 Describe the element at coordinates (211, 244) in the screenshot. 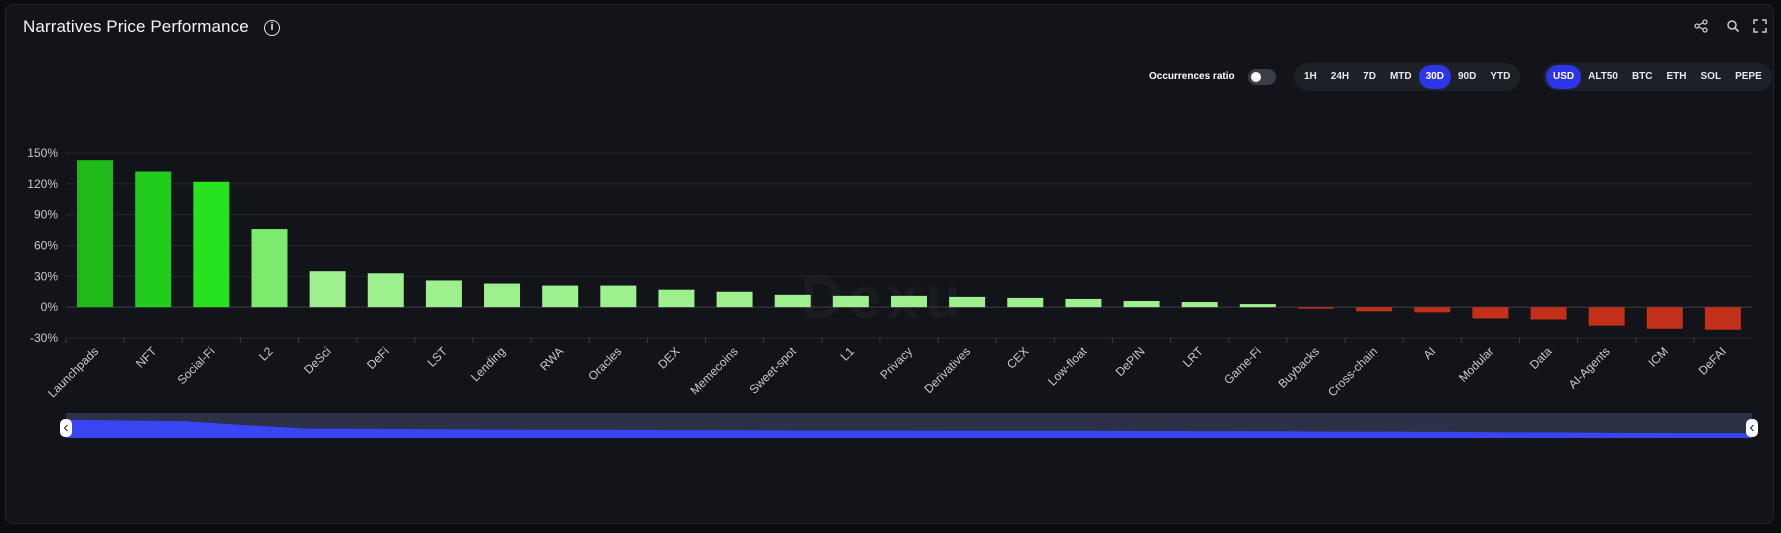

I see `bar-social-fi` at that location.